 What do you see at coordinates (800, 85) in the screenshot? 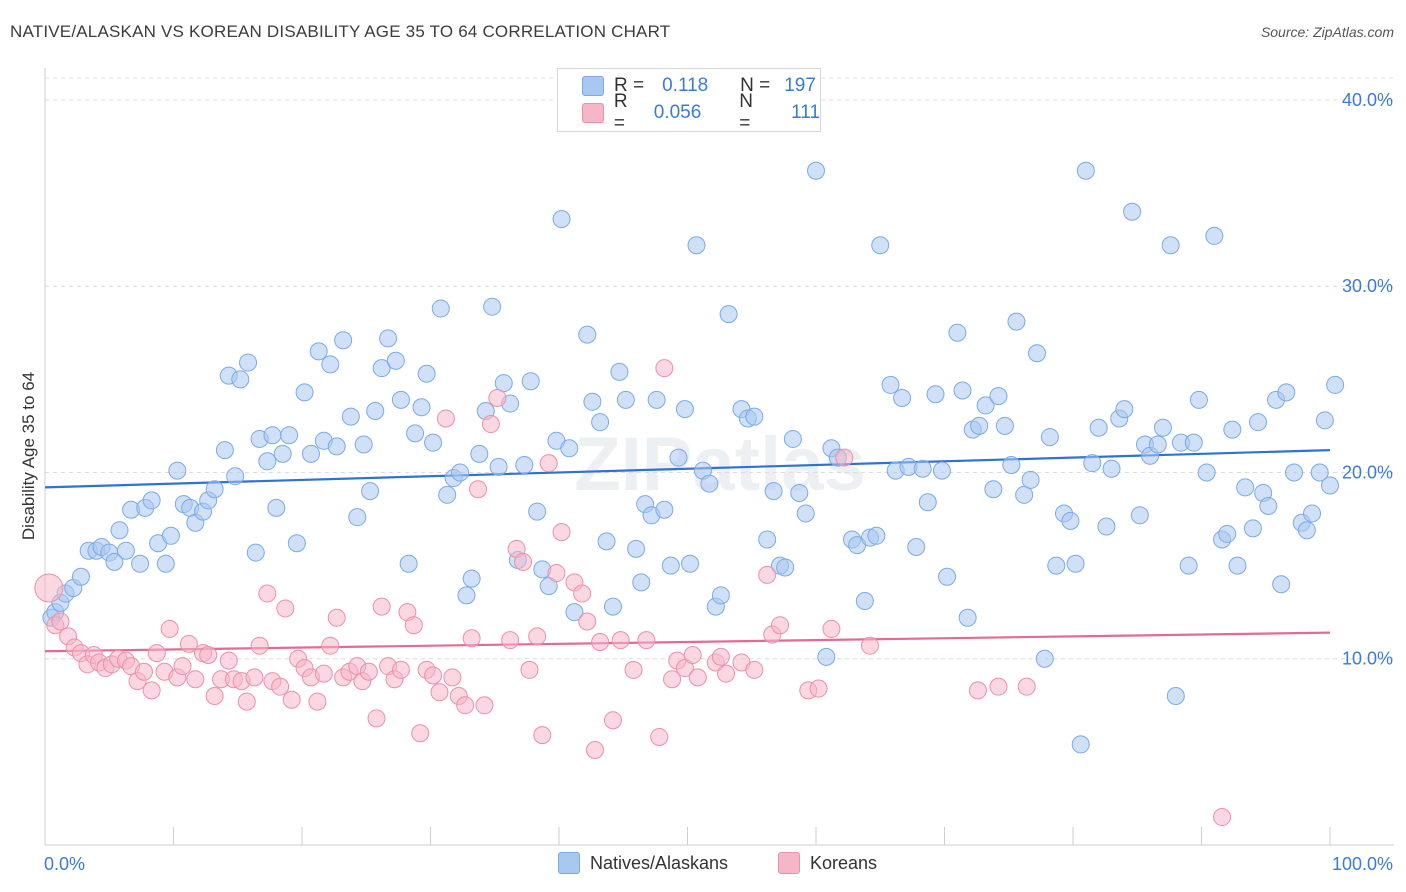
I see `legend-n-value: 197` at bounding box center [800, 85].